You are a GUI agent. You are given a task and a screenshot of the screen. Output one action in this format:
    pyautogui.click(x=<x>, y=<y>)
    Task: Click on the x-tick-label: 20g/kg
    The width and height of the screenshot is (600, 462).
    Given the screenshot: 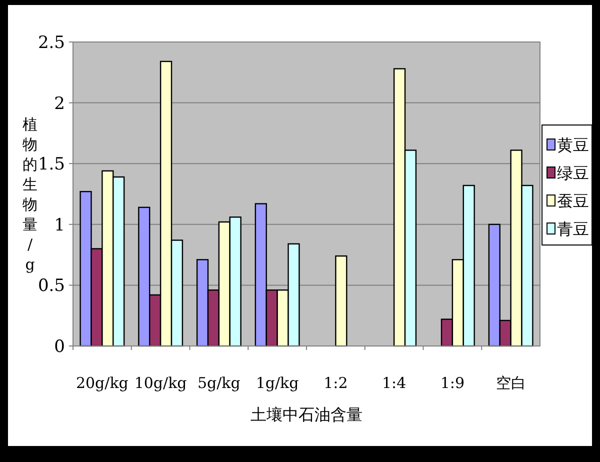 What is the action you would take?
    pyautogui.click(x=102, y=383)
    